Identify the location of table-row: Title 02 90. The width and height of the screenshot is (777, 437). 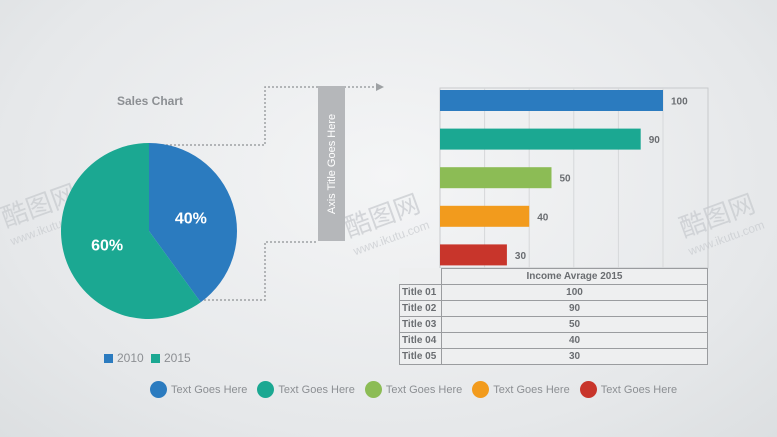
(553, 308).